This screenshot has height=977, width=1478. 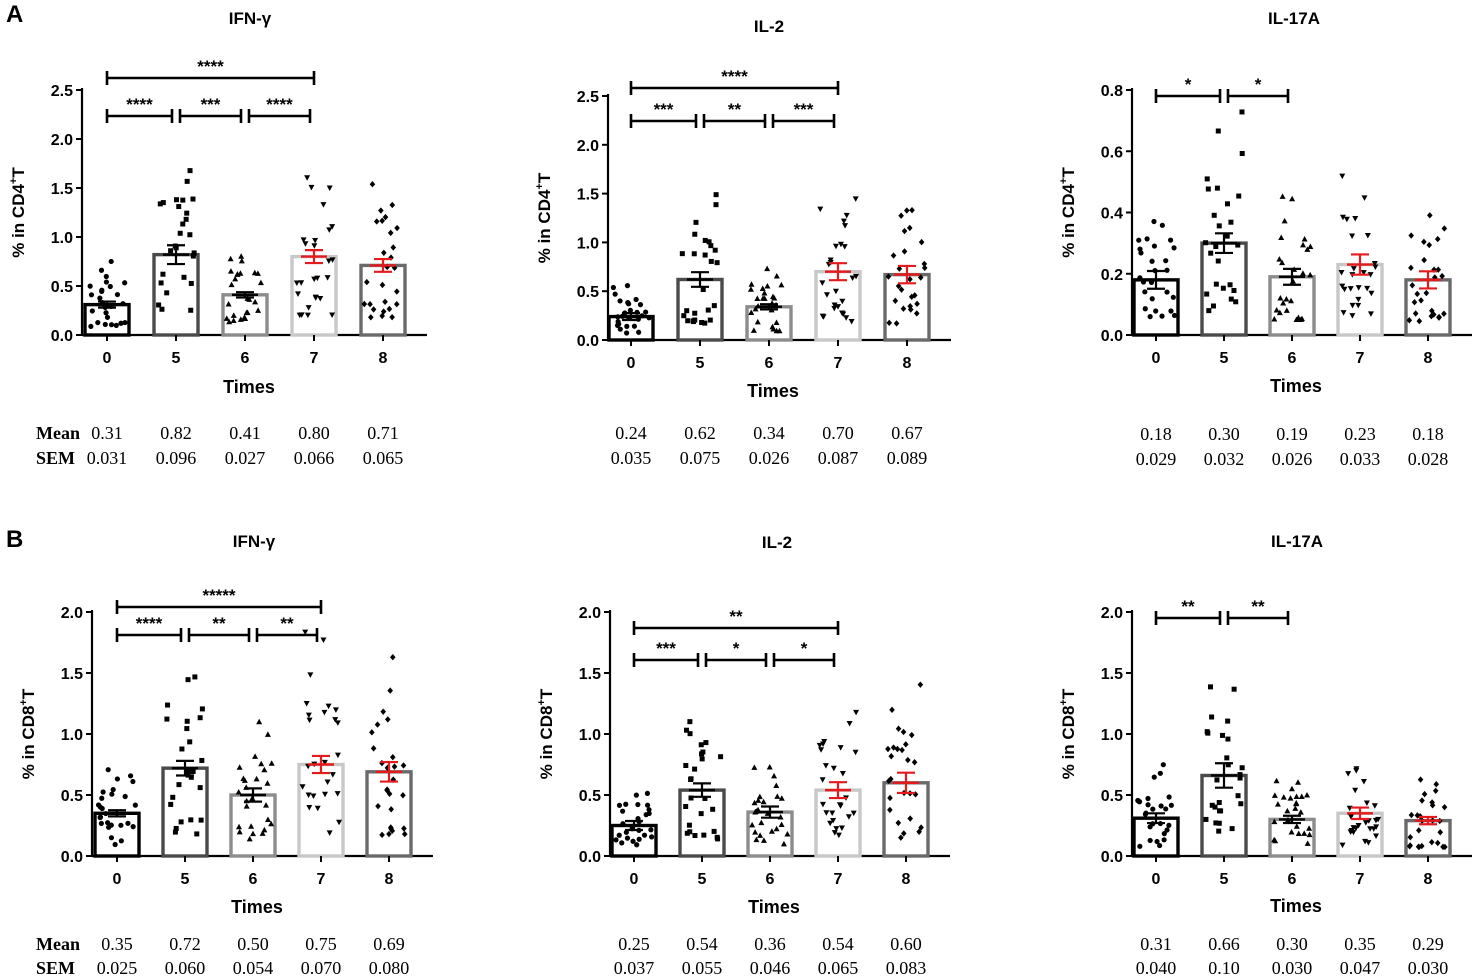 I want to click on x-tick-label: 5, so click(x=185, y=879).